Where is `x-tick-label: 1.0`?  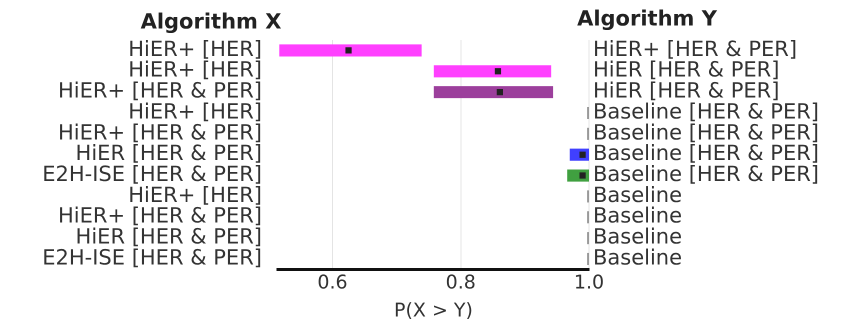
x-tick-label: 1.0 is located at coordinates (589, 283).